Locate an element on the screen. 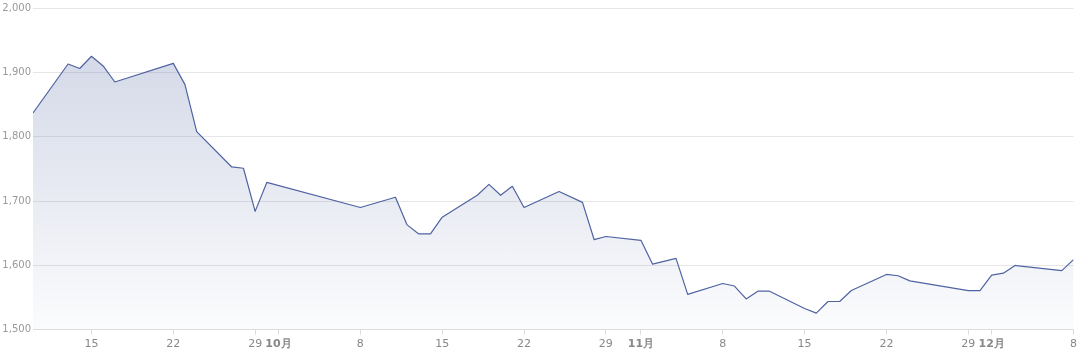 This screenshot has width=1080, height=354. y-tick-label: 2,000 is located at coordinates (16, 7).